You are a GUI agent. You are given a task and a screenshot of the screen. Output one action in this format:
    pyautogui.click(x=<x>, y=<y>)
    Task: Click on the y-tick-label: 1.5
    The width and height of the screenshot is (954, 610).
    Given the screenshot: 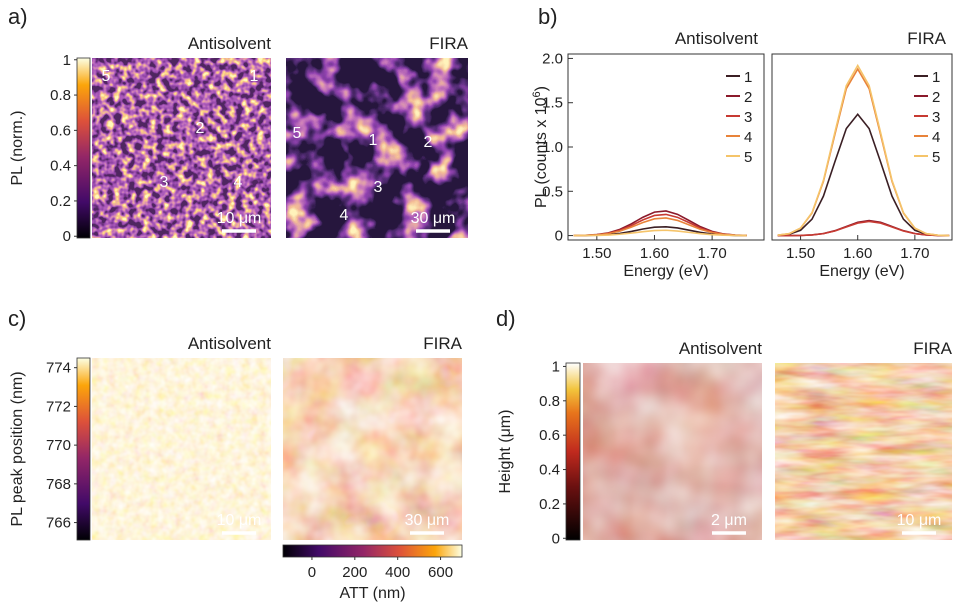 What is the action you would take?
    pyautogui.click(x=552, y=103)
    